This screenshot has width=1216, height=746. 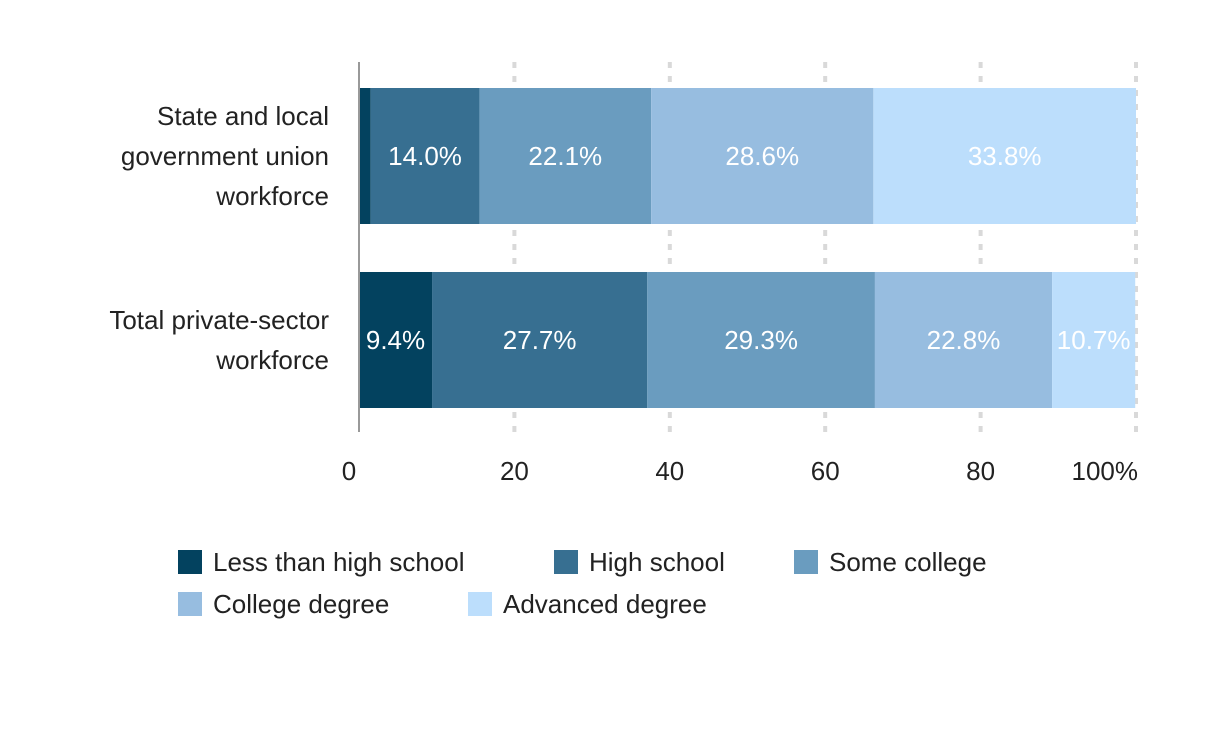 I want to click on x-tick-label: 20, so click(x=514, y=471).